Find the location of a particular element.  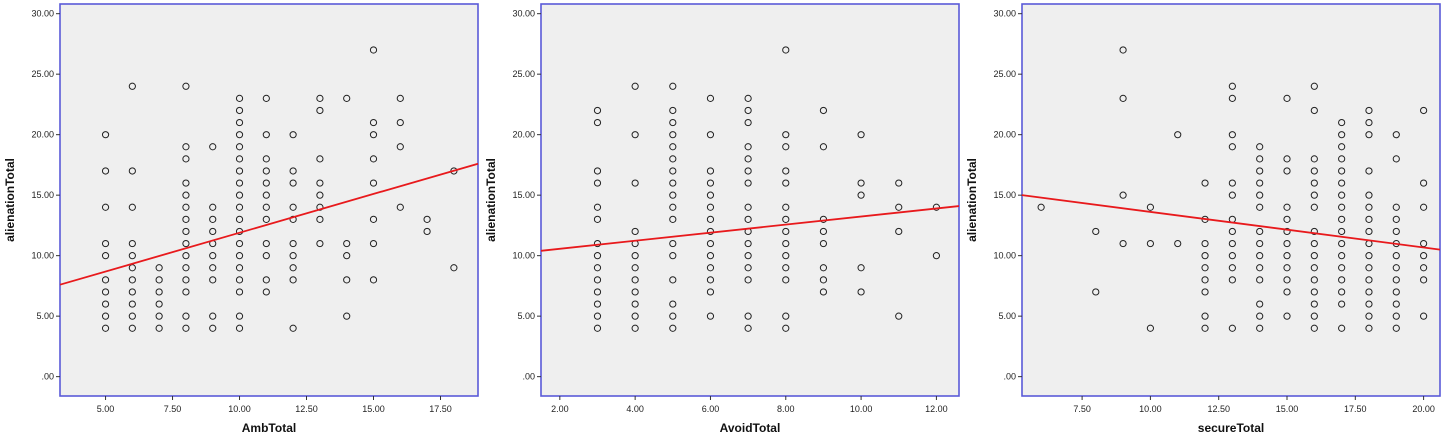

x-tick-label: 10.00 is located at coordinates (239, 409).